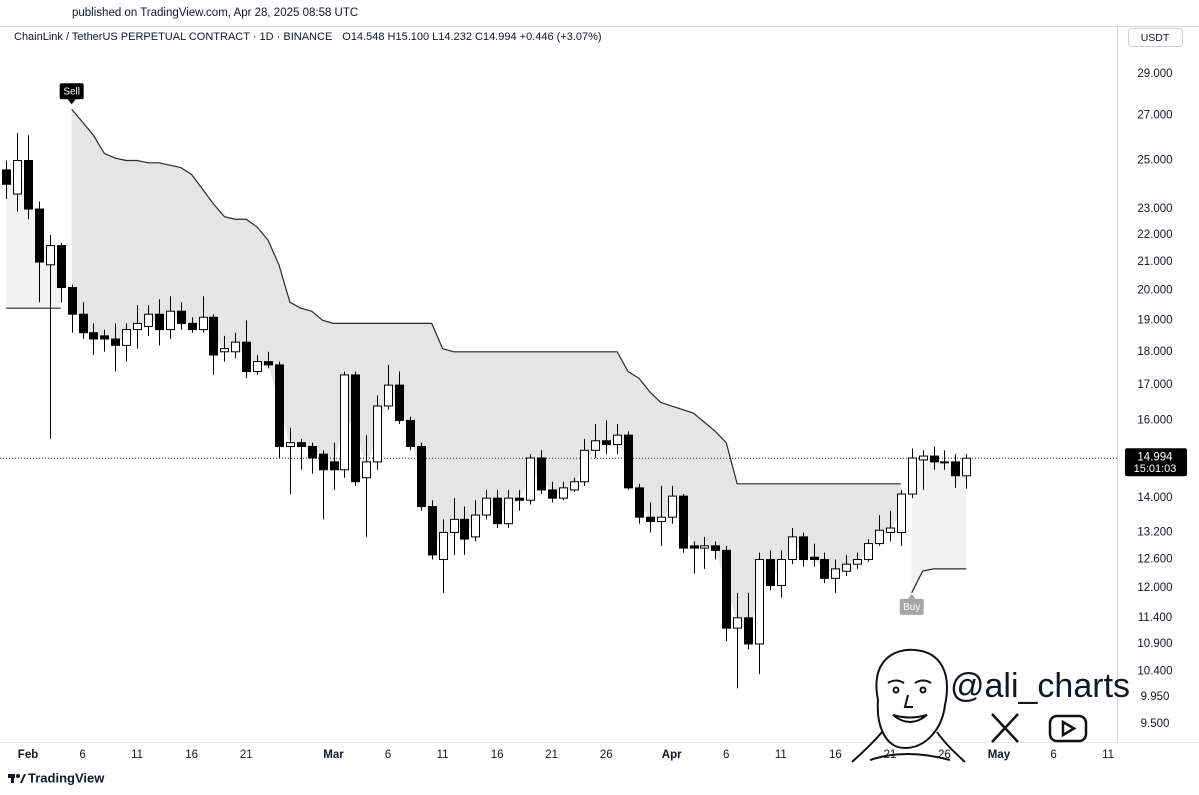 The width and height of the screenshot is (1199, 795). I want to click on x-tick-label: 21, so click(551, 755).